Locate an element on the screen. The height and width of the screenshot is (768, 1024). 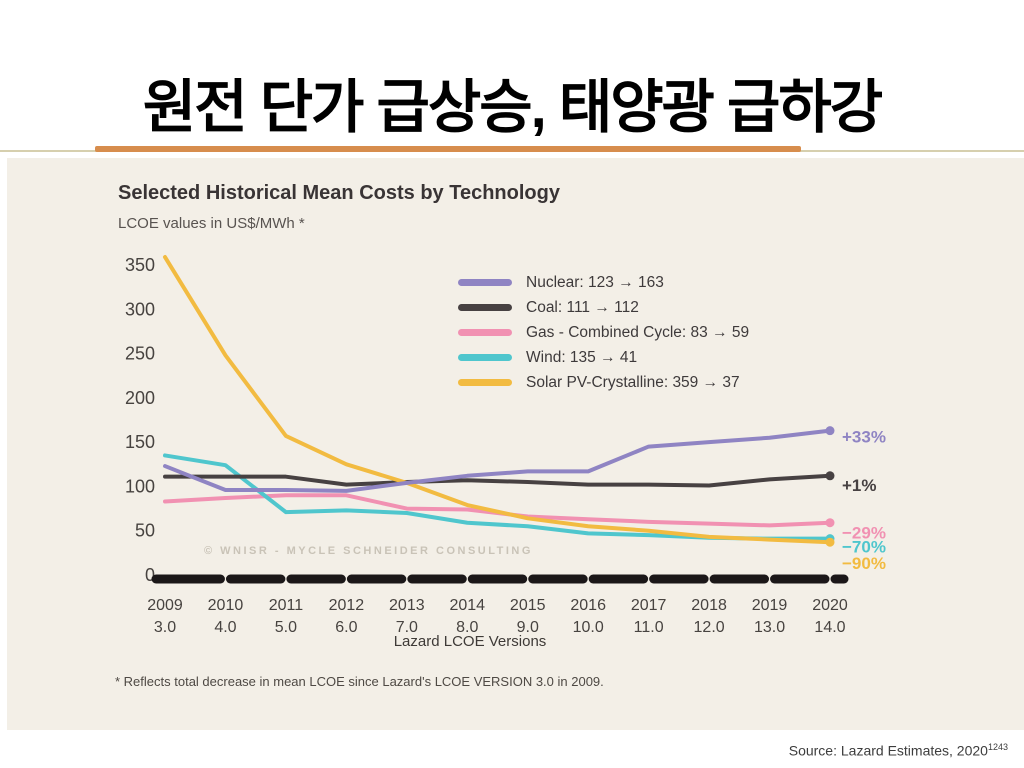
x-tick-year: 2018 is located at coordinates (709, 605).